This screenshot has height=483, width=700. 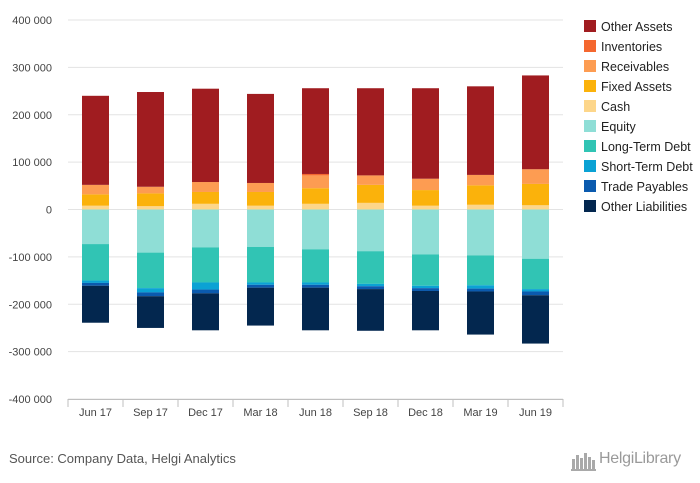 I want to click on brand-name: HelgiLibrary, so click(x=640, y=458).